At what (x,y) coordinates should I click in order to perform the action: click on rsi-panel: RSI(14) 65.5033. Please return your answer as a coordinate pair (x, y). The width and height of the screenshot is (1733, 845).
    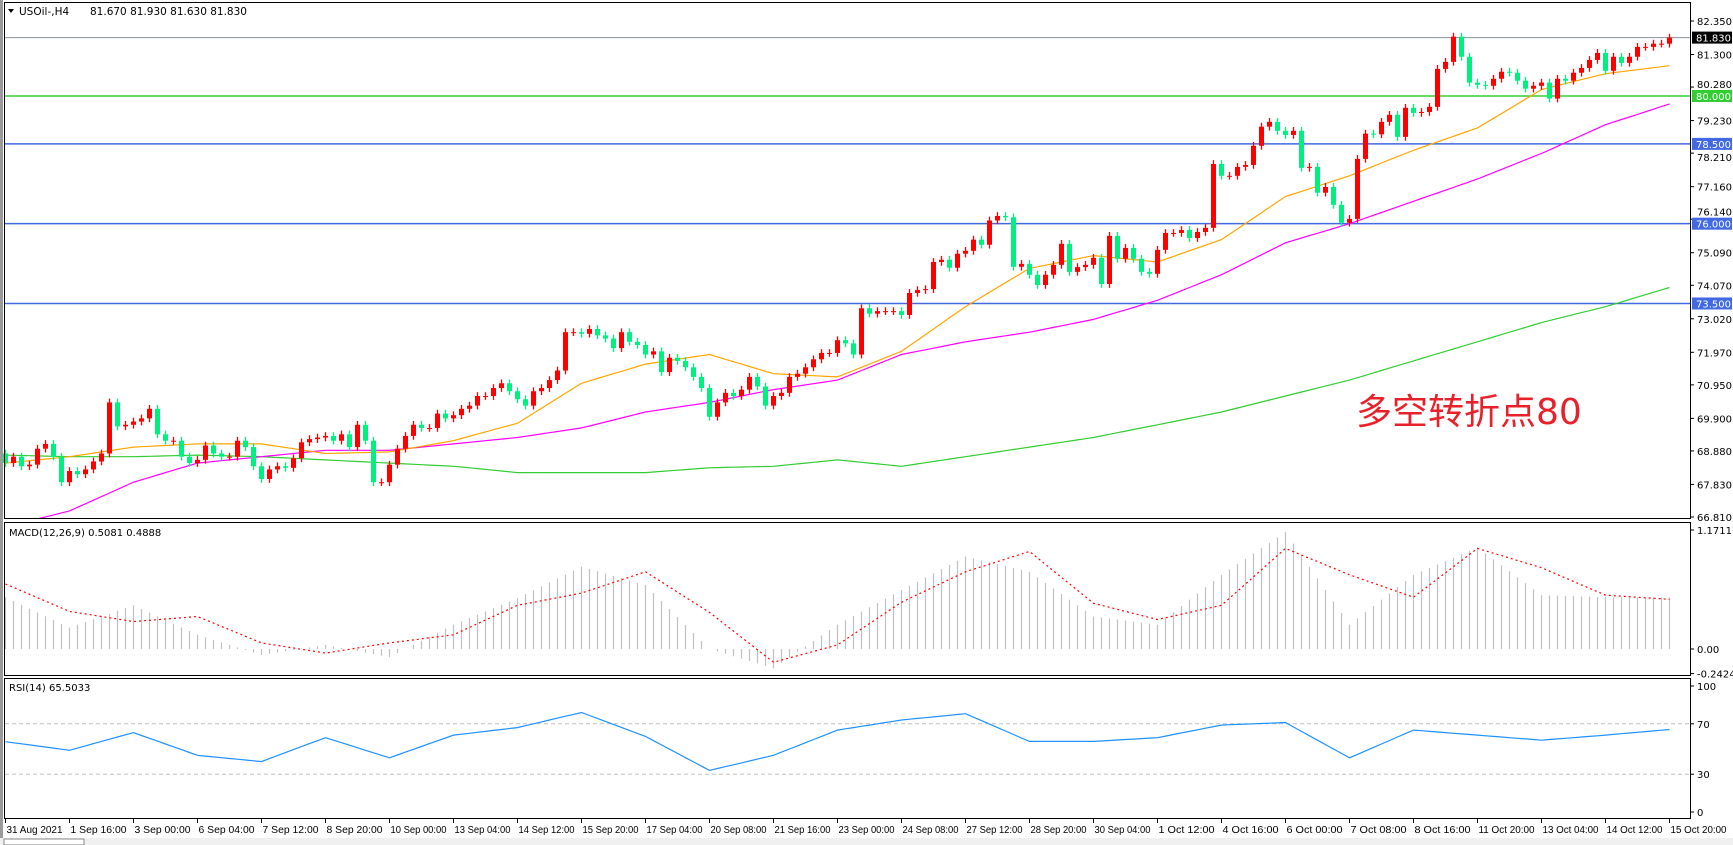
    Looking at the image, I should click on (847, 729).